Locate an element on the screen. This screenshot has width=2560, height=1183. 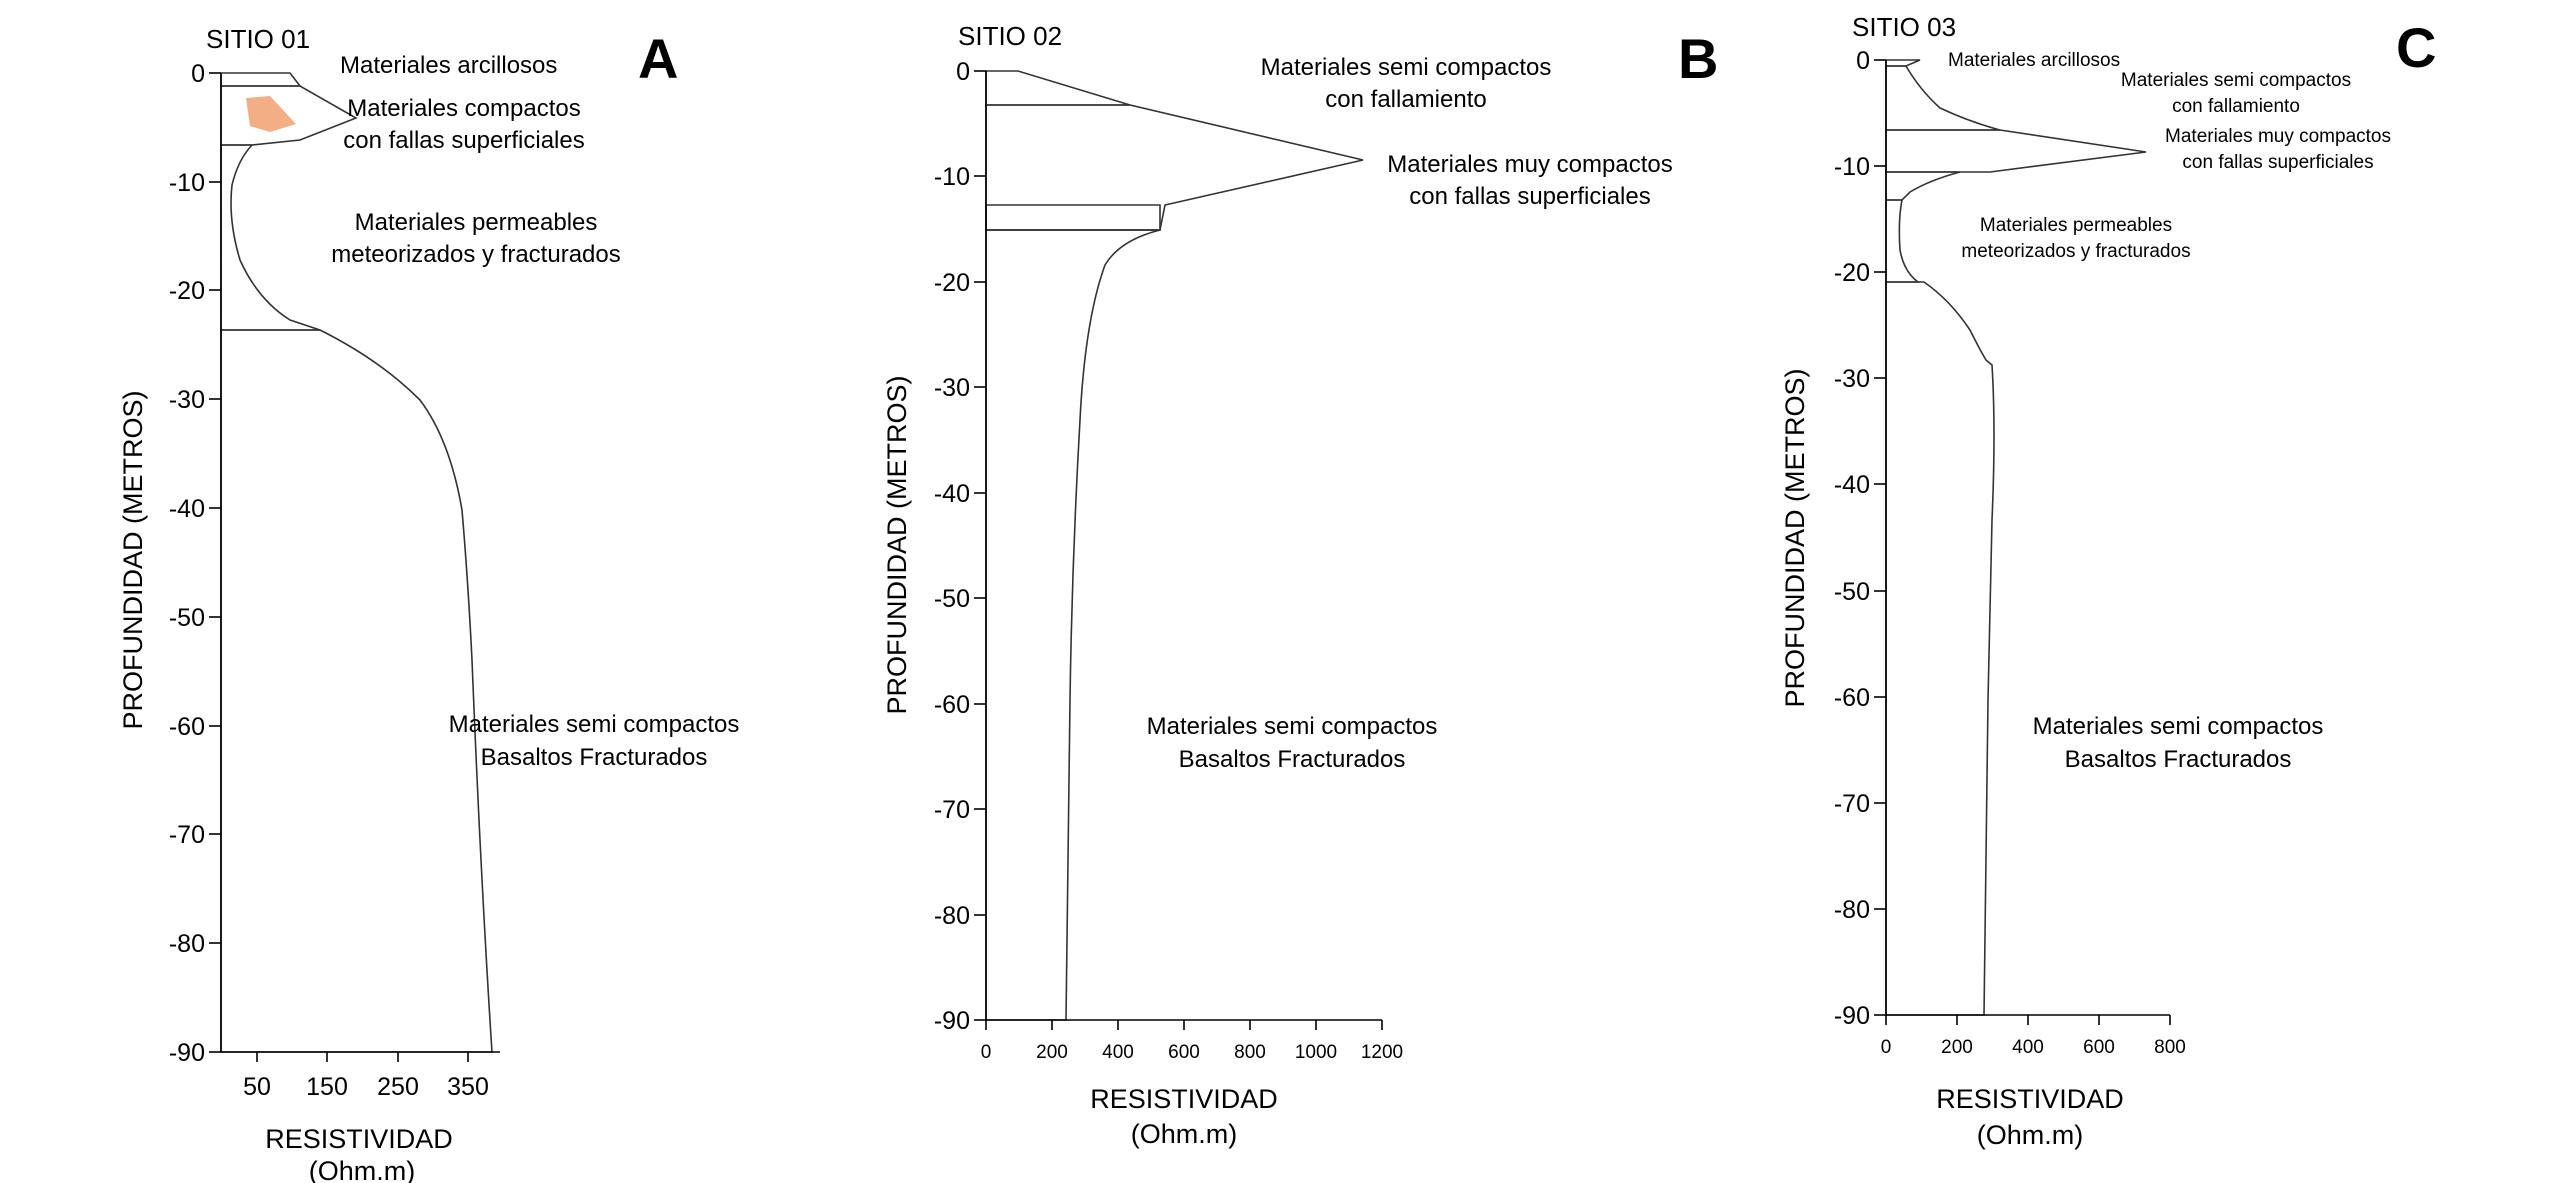
layer-permeable-a is located at coordinates (270, 237).